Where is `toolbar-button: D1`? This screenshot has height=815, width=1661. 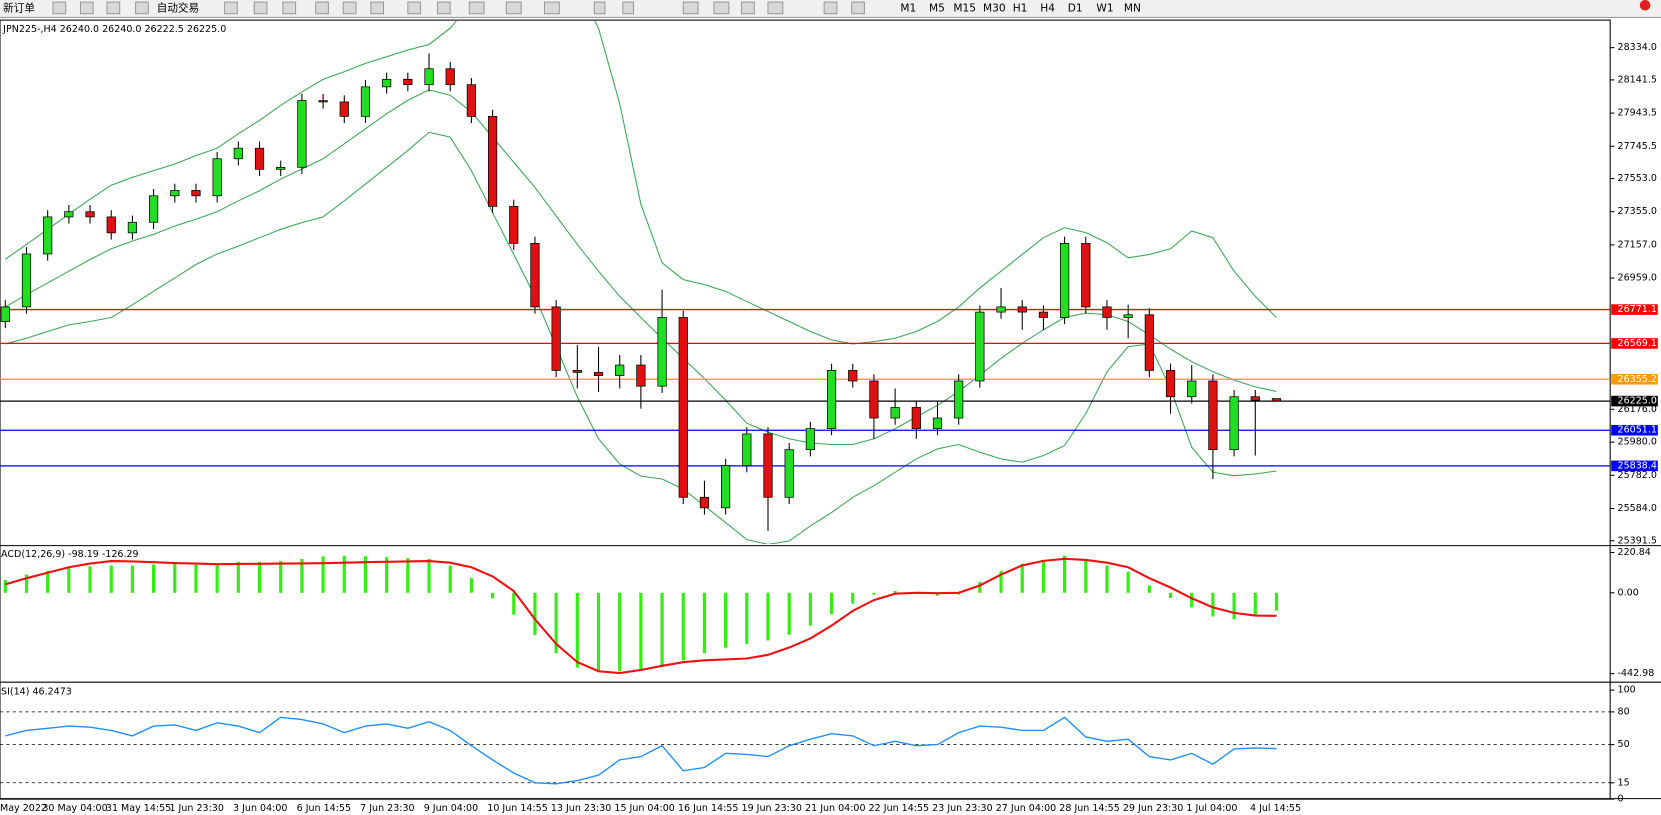 toolbar-button: D1 is located at coordinates (1075, 8).